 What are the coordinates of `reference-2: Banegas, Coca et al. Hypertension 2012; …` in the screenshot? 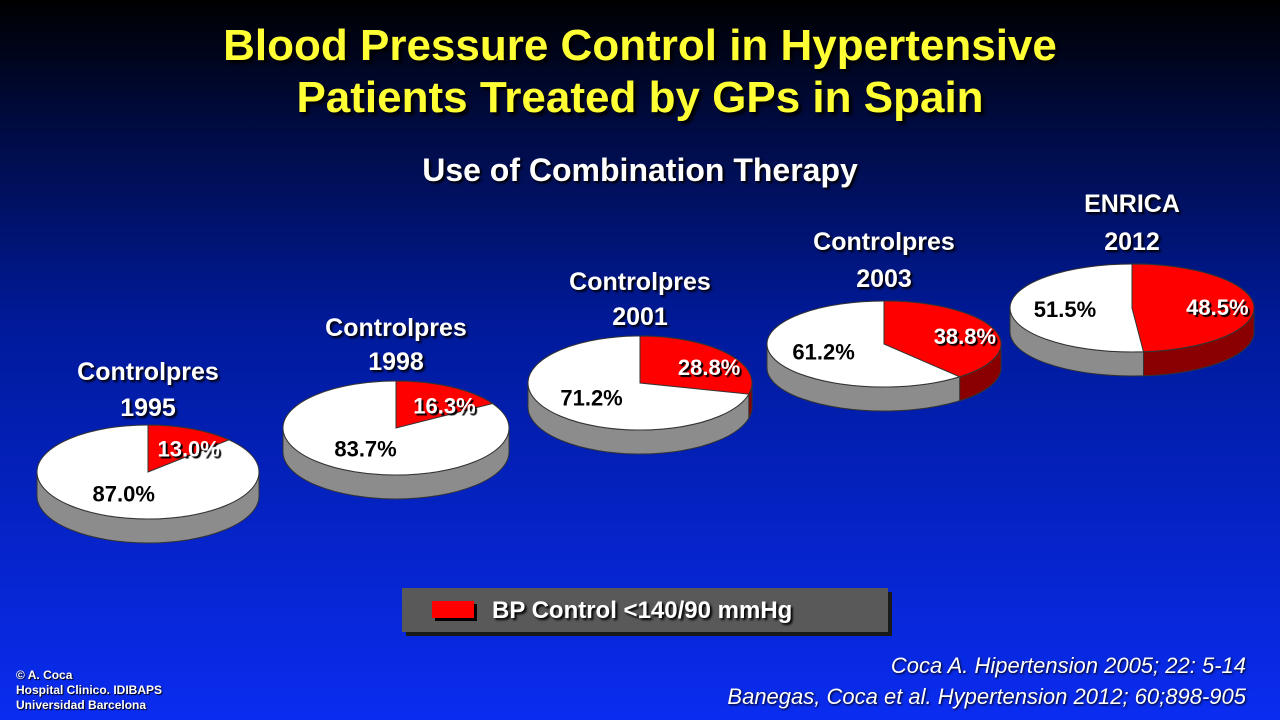 It's located at (986, 696).